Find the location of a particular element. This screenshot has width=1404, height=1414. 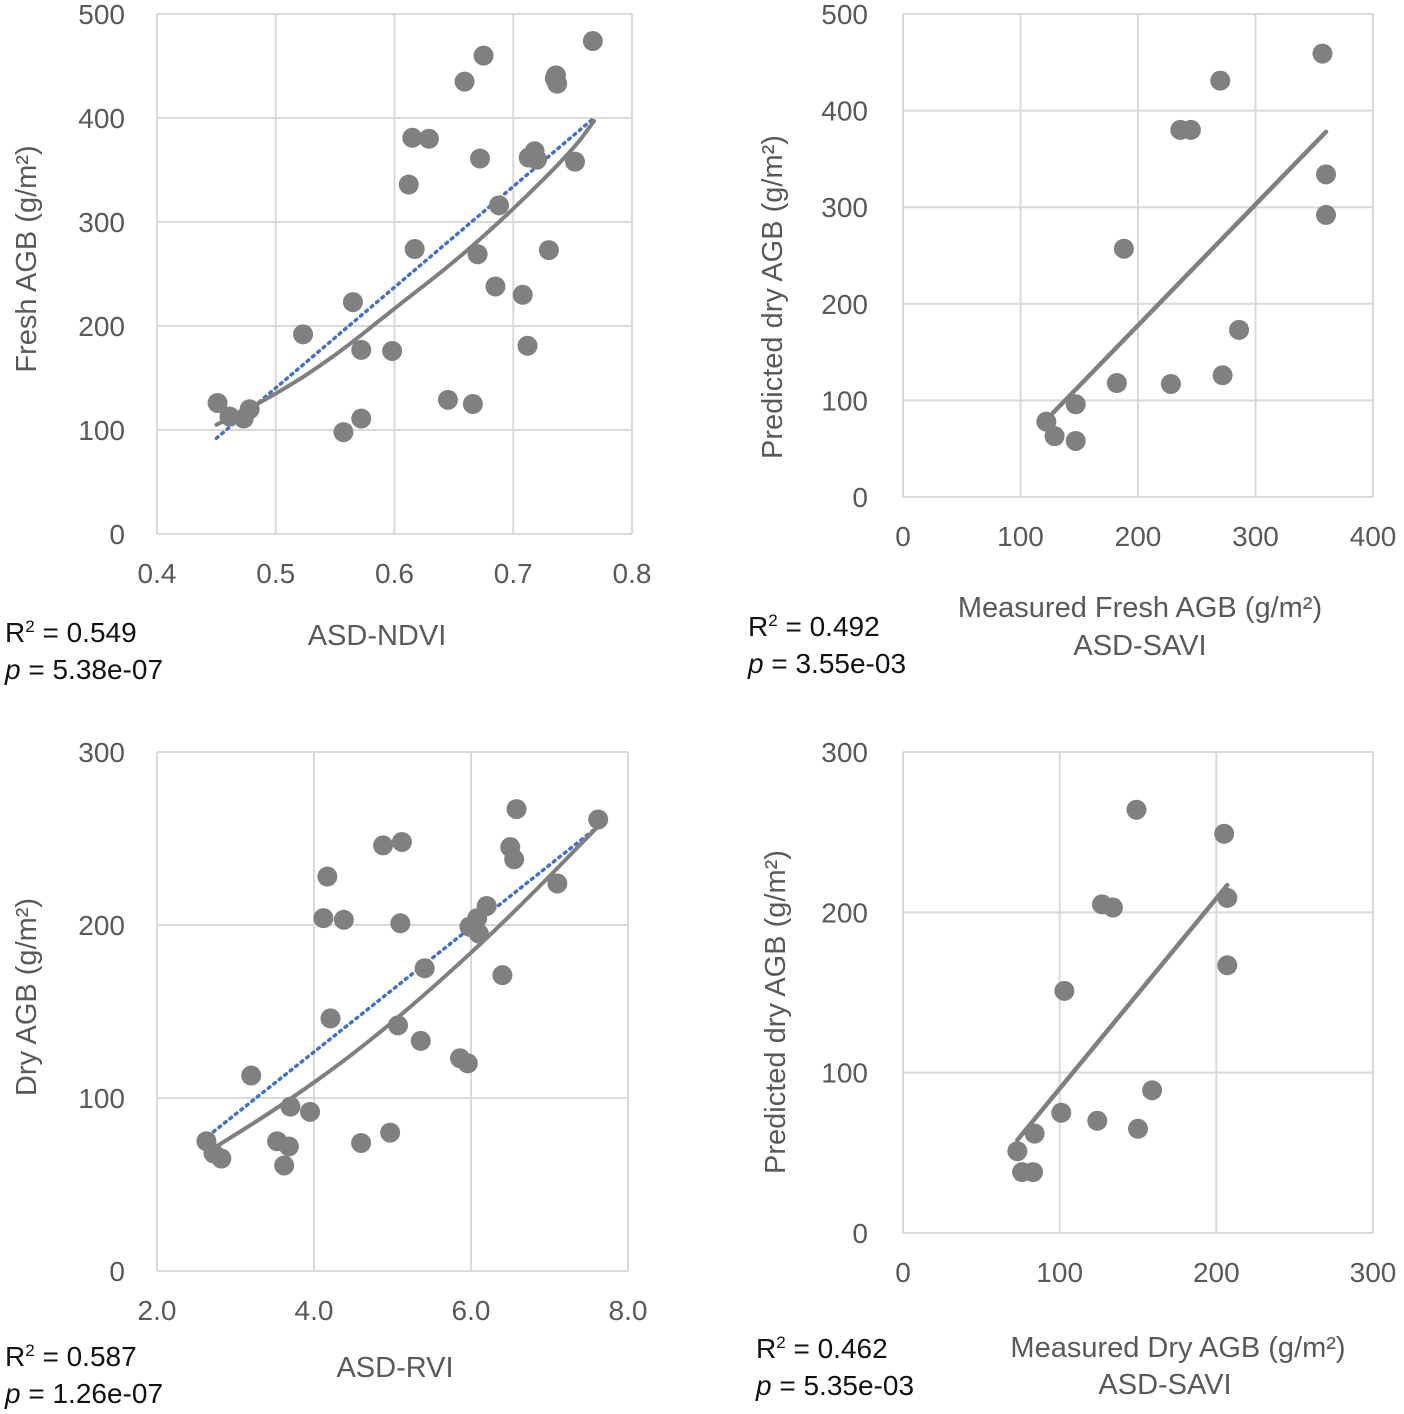

x-tick-label: 8.0 is located at coordinates (628, 1310).